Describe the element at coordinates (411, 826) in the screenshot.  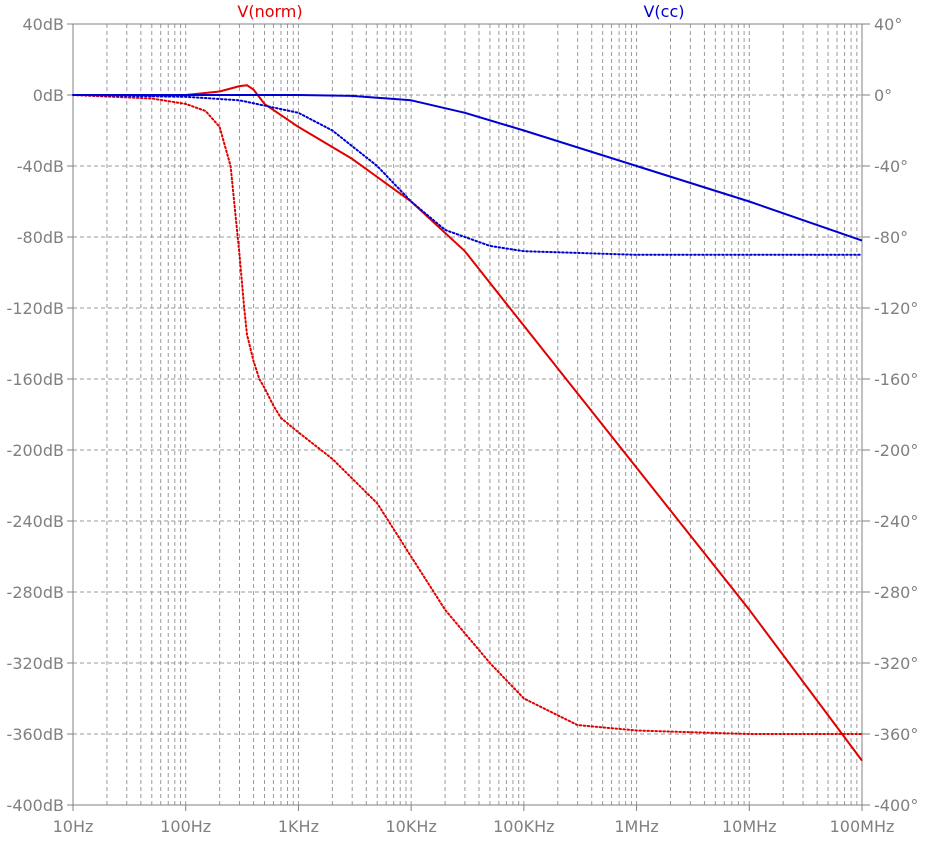
I see `x-tick-label: 10KHz` at that location.